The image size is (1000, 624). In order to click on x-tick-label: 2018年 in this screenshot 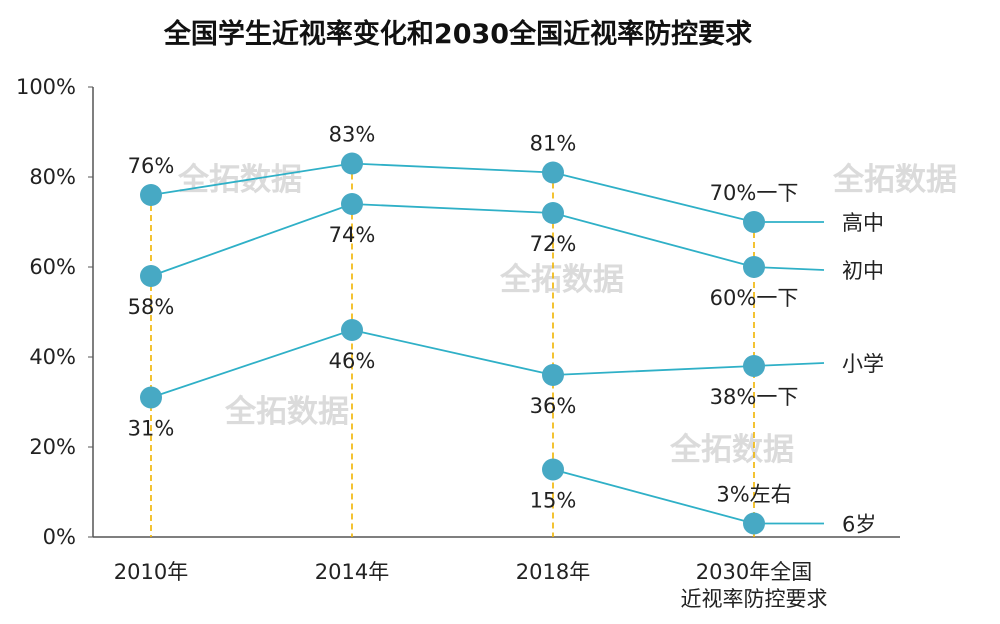, I will do `click(553, 572)`.